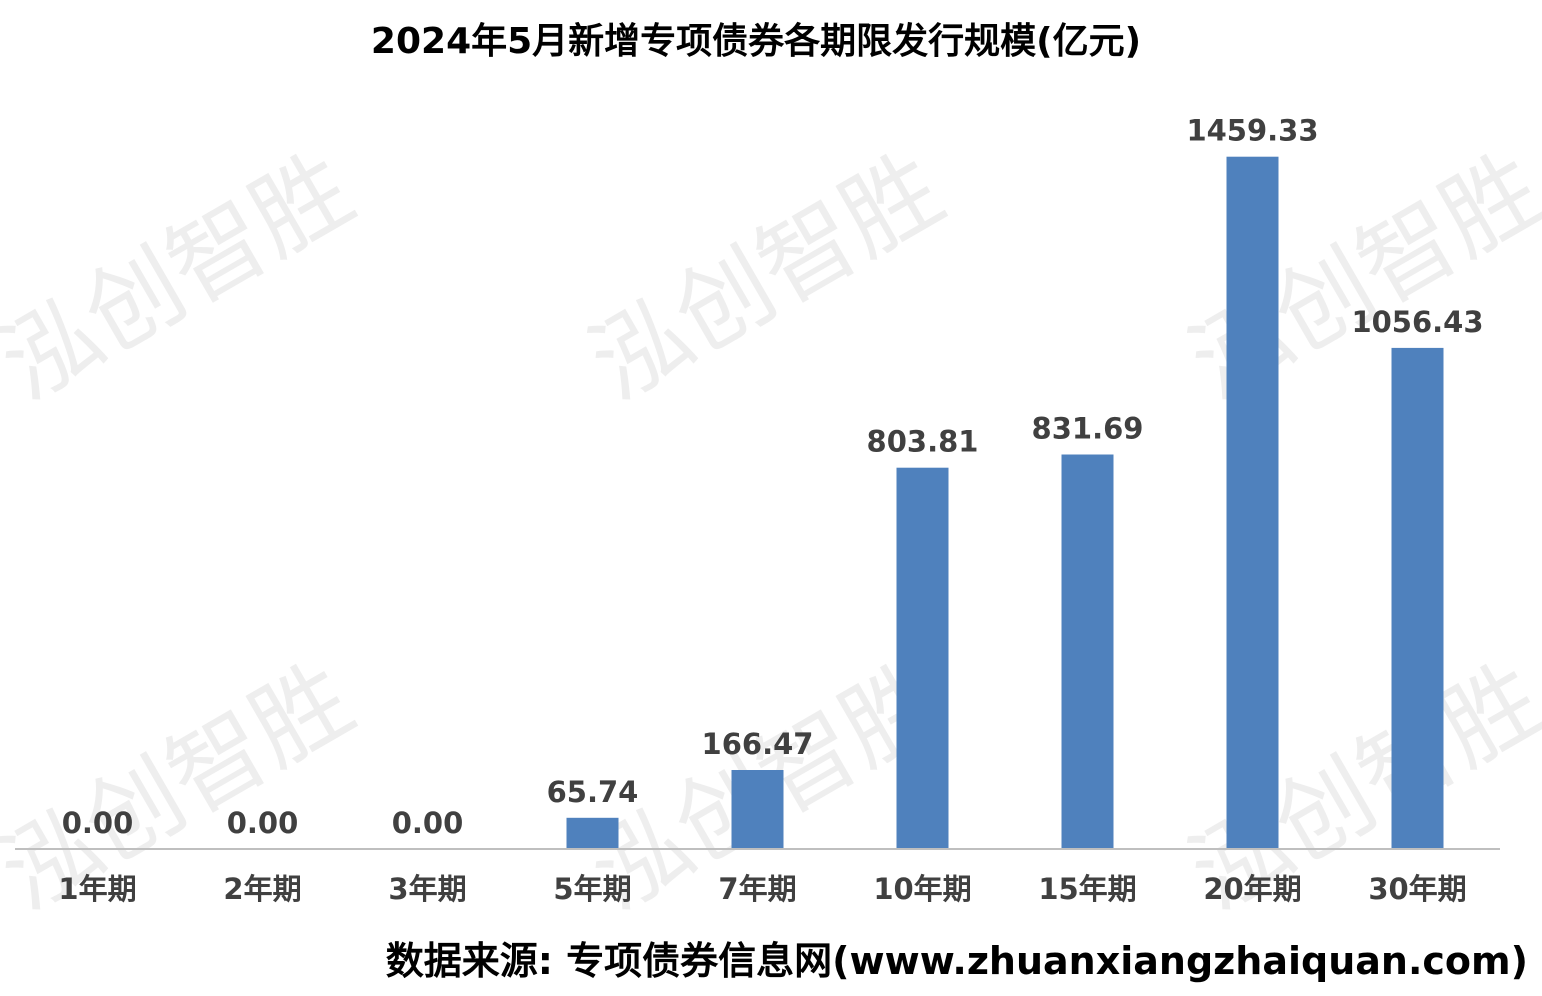 This screenshot has width=1542, height=996. Describe the element at coordinates (1252, 889) in the screenshot. I see `x-tick-label-8: 20年期` at that location.